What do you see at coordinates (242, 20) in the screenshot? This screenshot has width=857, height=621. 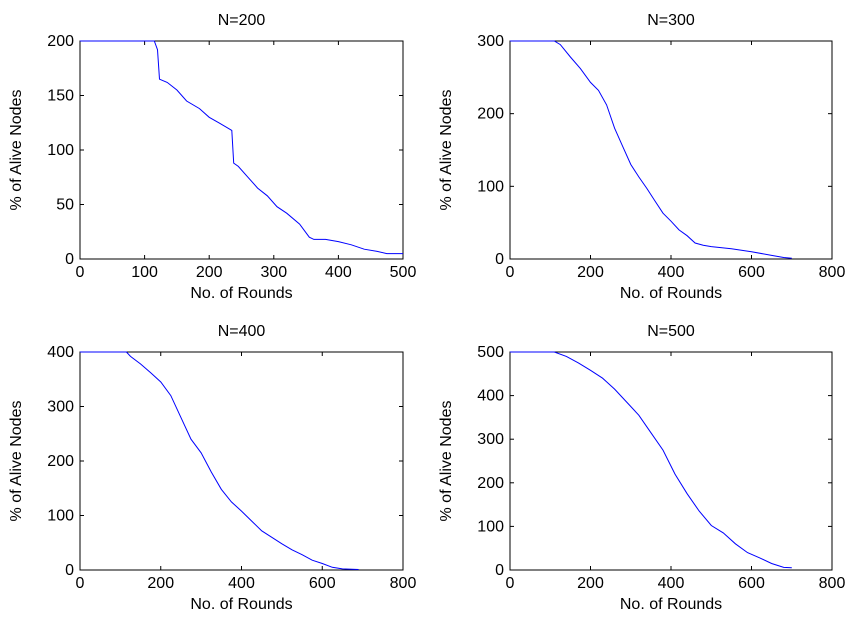 I see `subplot-title: N=200` at bounding box center [242, 20].